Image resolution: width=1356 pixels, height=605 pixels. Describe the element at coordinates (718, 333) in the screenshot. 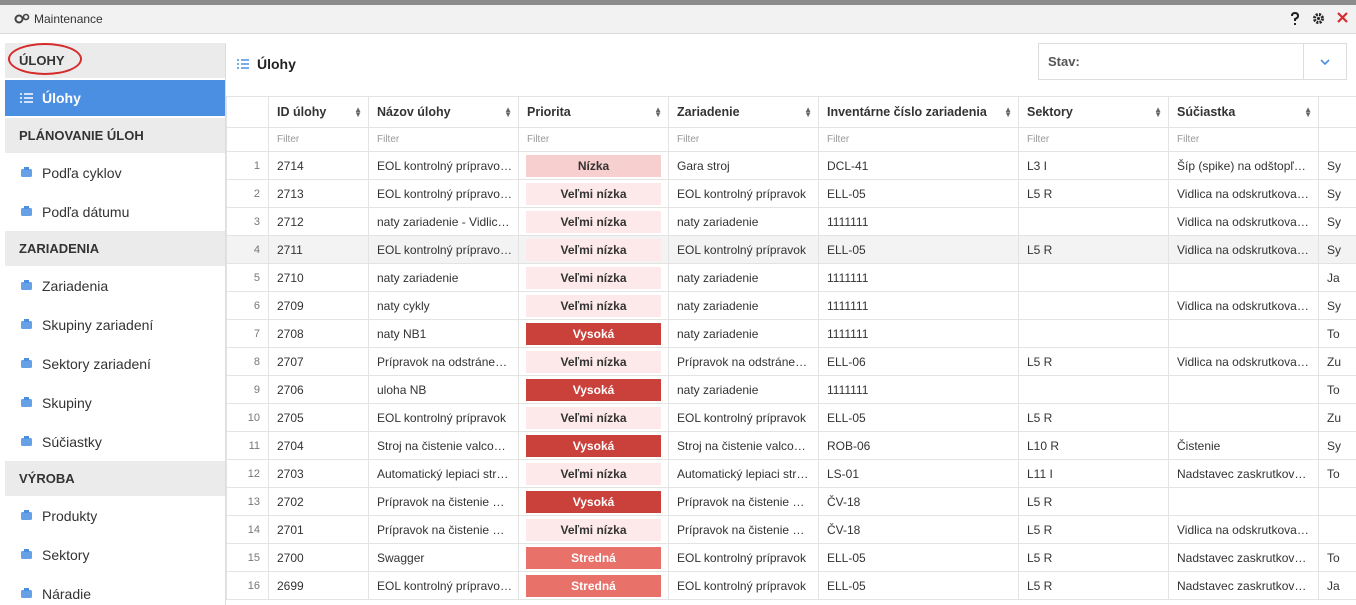

I see `cell-text: naty zariadenie` at that location.